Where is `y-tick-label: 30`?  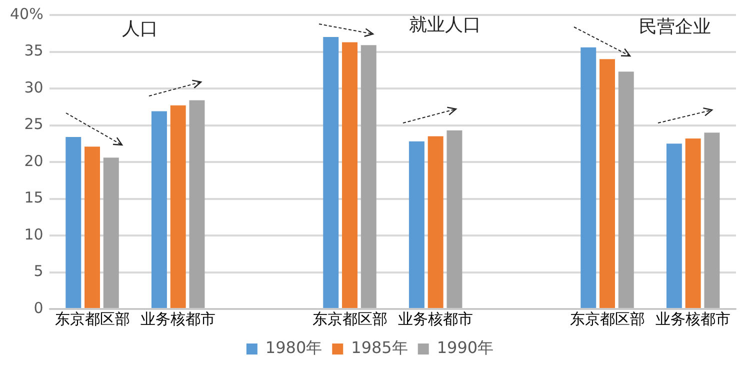 y-tick-label: 30 is located at coordinates (34, 87).